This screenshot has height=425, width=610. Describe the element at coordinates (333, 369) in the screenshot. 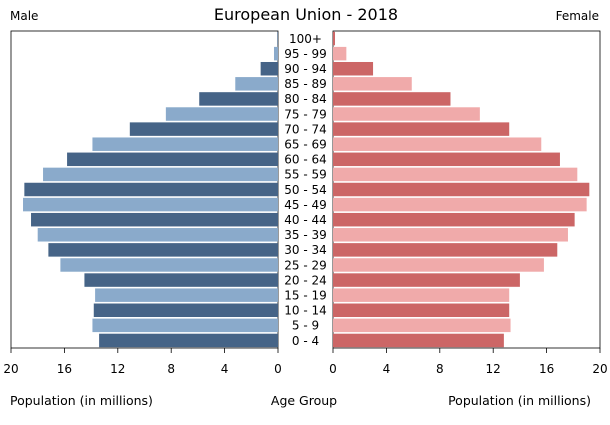

I see `female-tick-label: 0` at that location.